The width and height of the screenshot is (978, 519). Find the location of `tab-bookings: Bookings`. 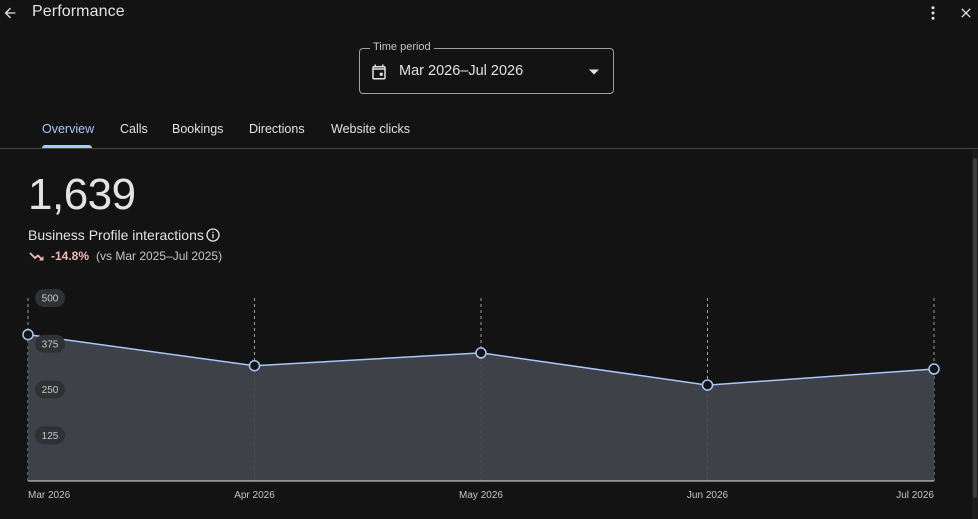

tab-bookings: Bookings is located at coordinates (198, 129).